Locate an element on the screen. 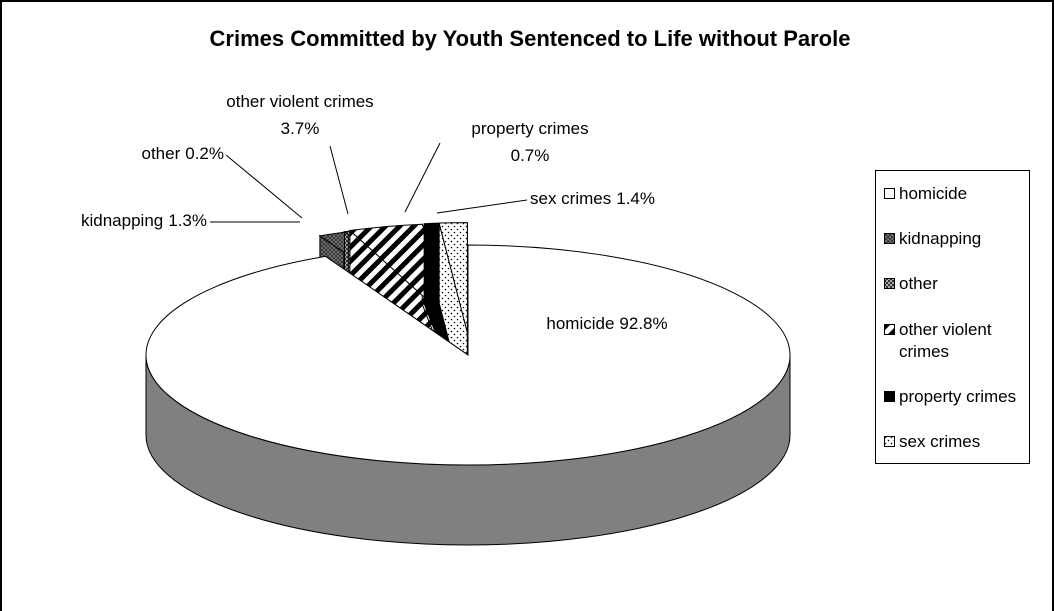 Image resolution: width=1055 pixels, height=611 pixels. legend-label: other violent crimes is located at coordinates (945, 340).